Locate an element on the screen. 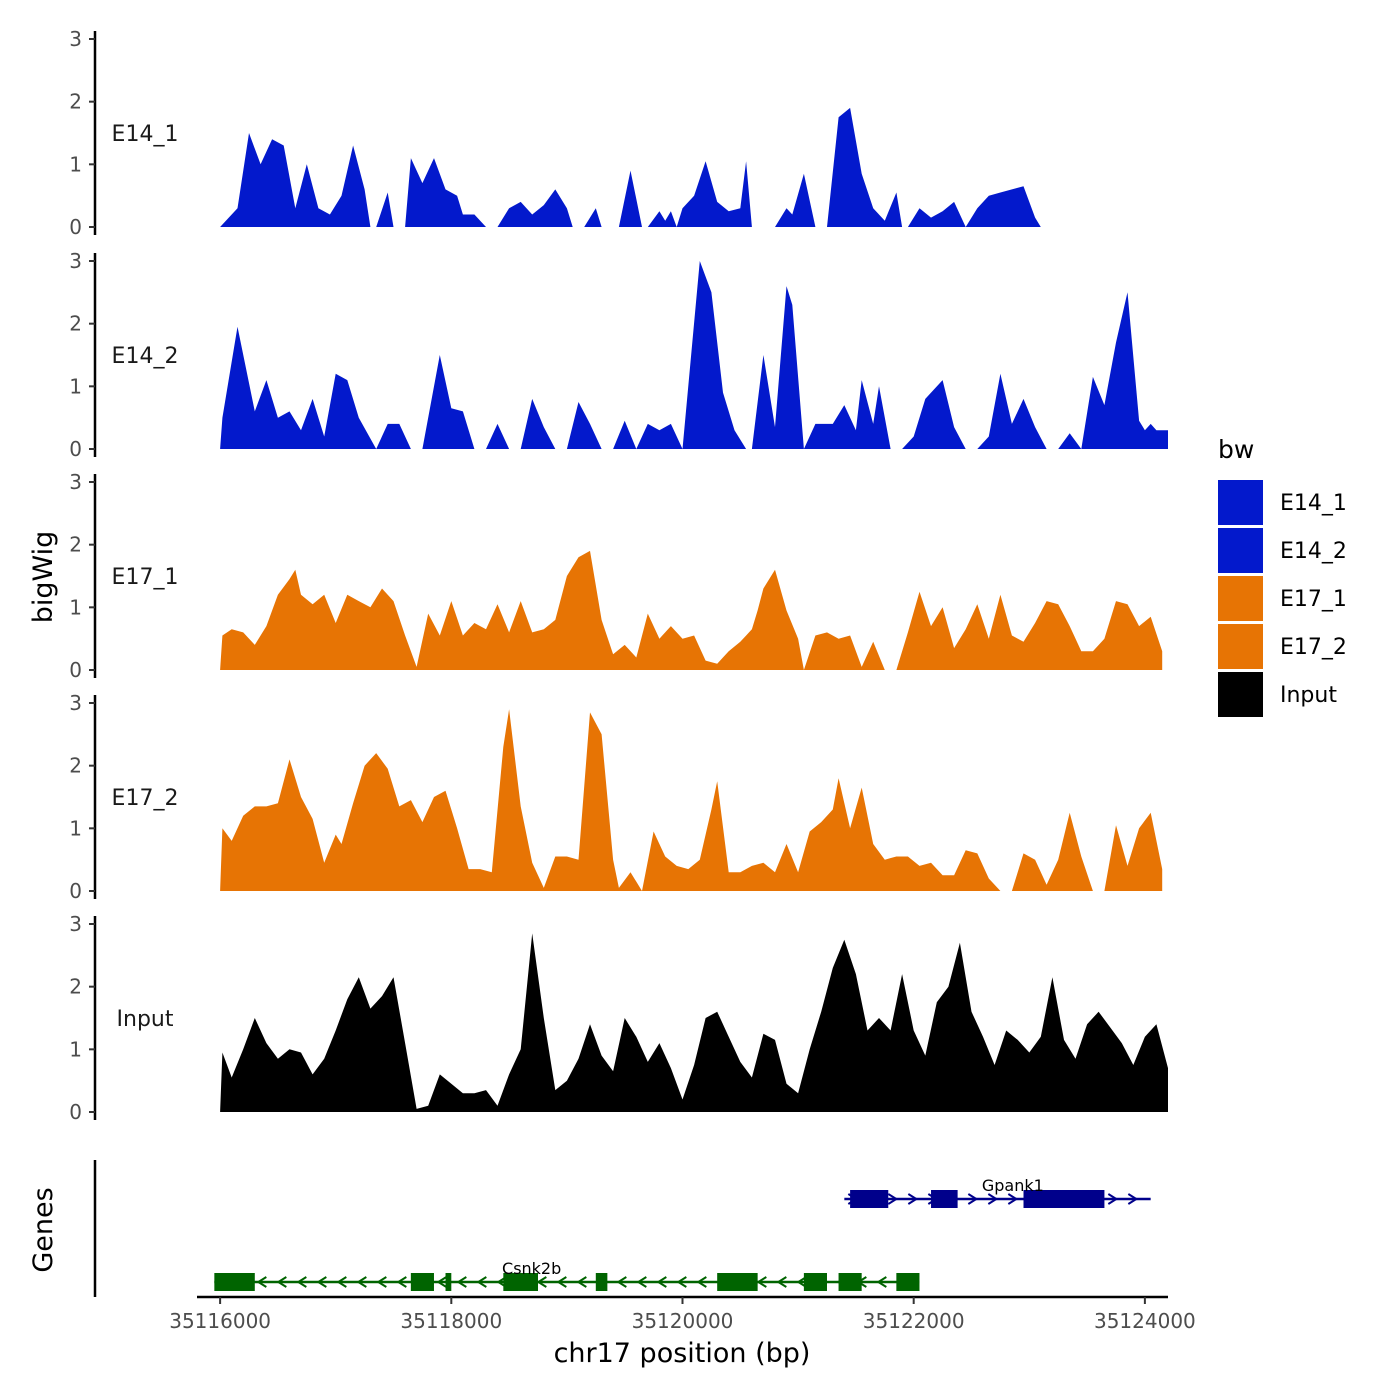 The image size is (1400, 1400). track-label: E17_1 is located at coordinates (145, 577).